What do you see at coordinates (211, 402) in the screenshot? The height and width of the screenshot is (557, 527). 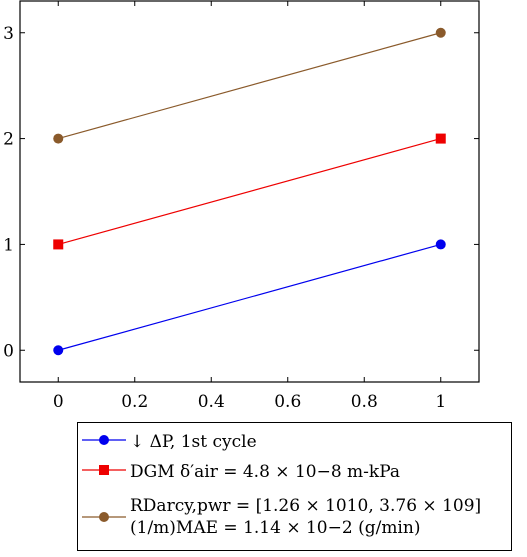 I see `x-tick-label: 0.4` at bounding box center [211, 402].